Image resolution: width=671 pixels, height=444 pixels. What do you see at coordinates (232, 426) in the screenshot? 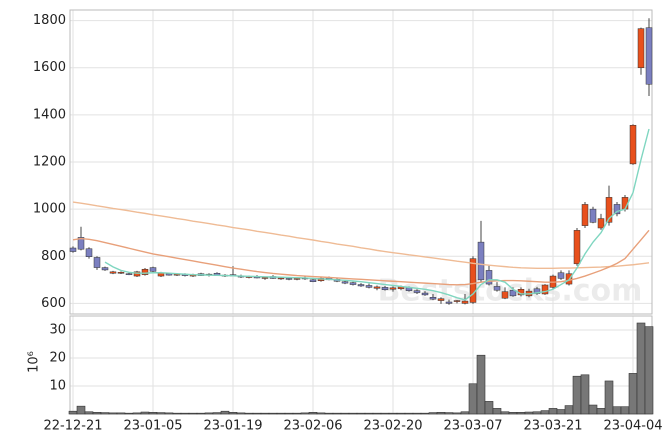
I see `x-tick-label: 23-01-19` at bounding box center [232, 426].